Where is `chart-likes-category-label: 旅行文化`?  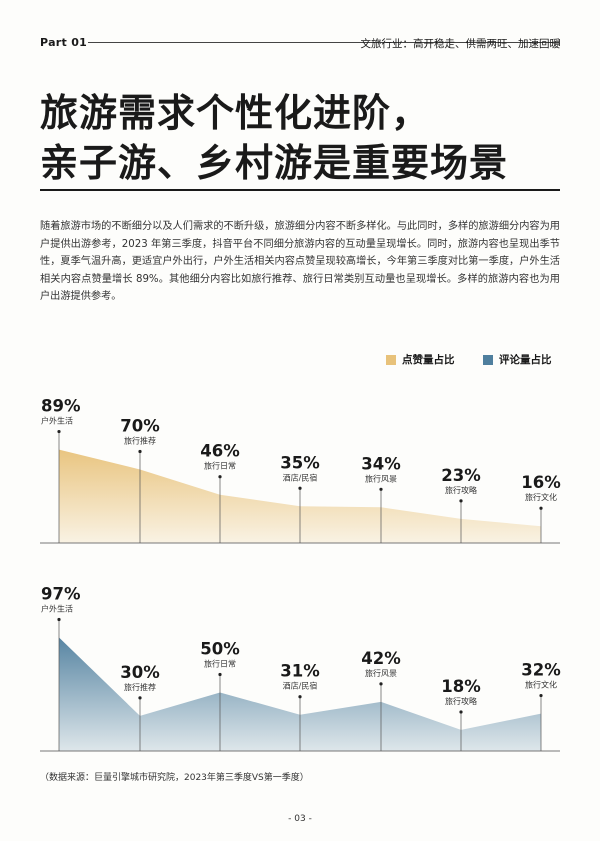
chart-likes-category-label: 旅行文化 is located at coordinates (541, 497).